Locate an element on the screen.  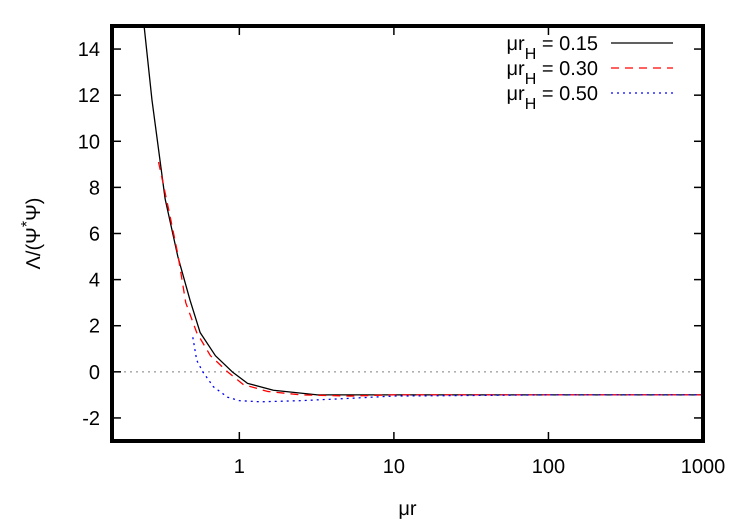
y-tick-label: 4 is located at coordinates (94, 281).